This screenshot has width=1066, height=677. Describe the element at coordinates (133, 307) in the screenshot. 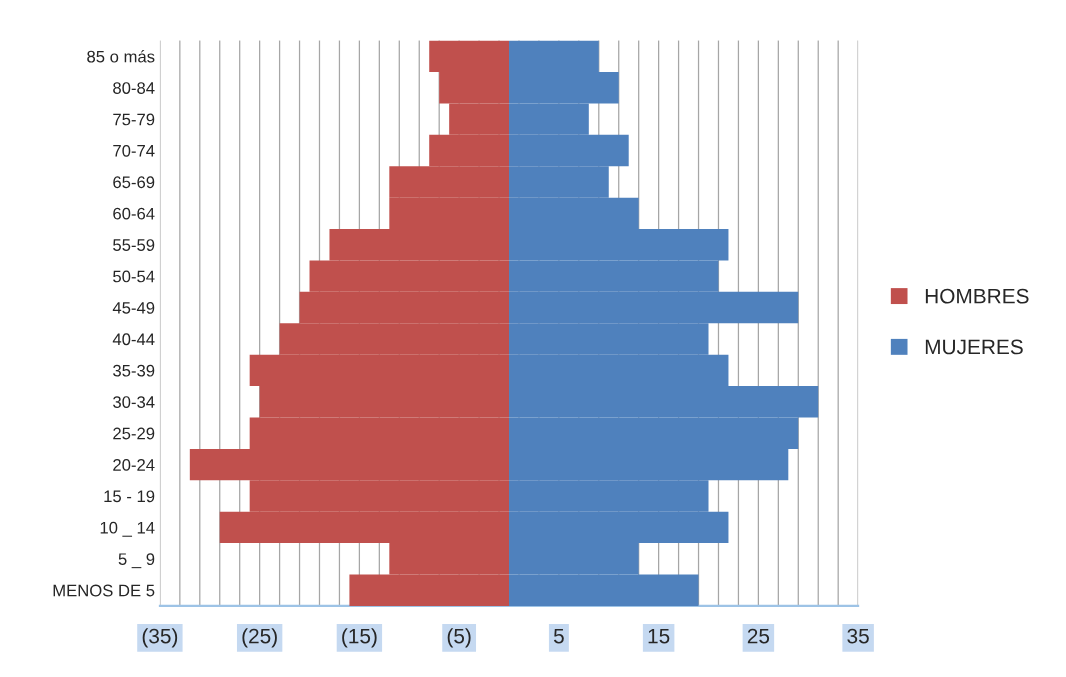

I see `y-tick-label: 45-49` at that location.